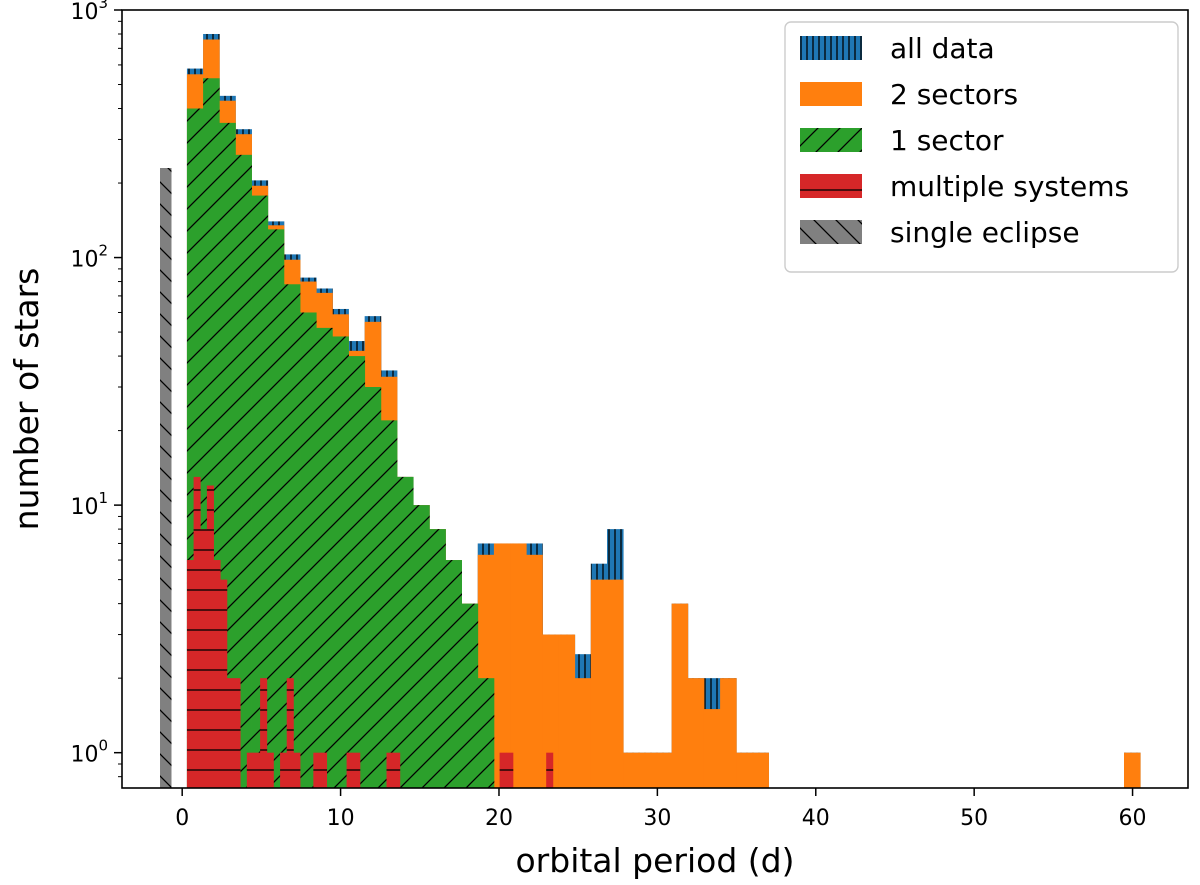  I want to click on legend-label-2-sectors: 2 sectors, so click(954, 94).